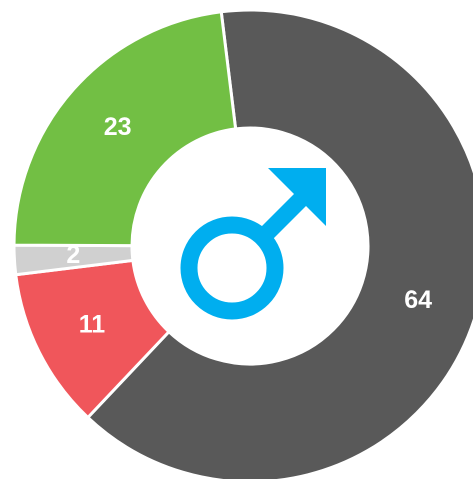  I want to click on slice-label: 64, so click(418, 300).